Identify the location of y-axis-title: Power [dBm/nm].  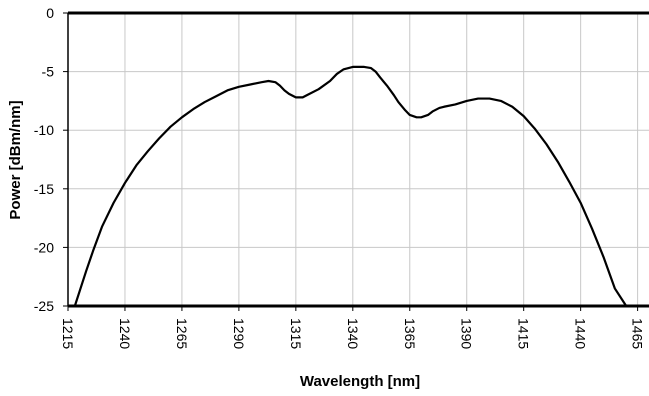
(15, 159).